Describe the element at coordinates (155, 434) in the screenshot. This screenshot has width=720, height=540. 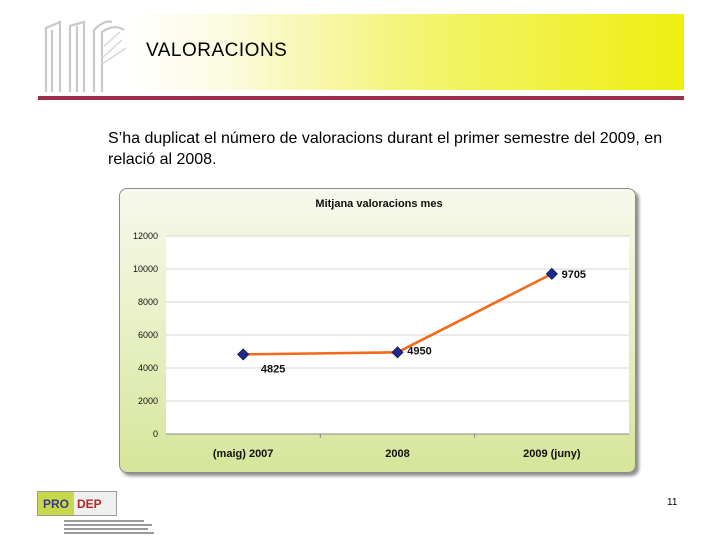
I see `y-tick-label: 0` at that location.